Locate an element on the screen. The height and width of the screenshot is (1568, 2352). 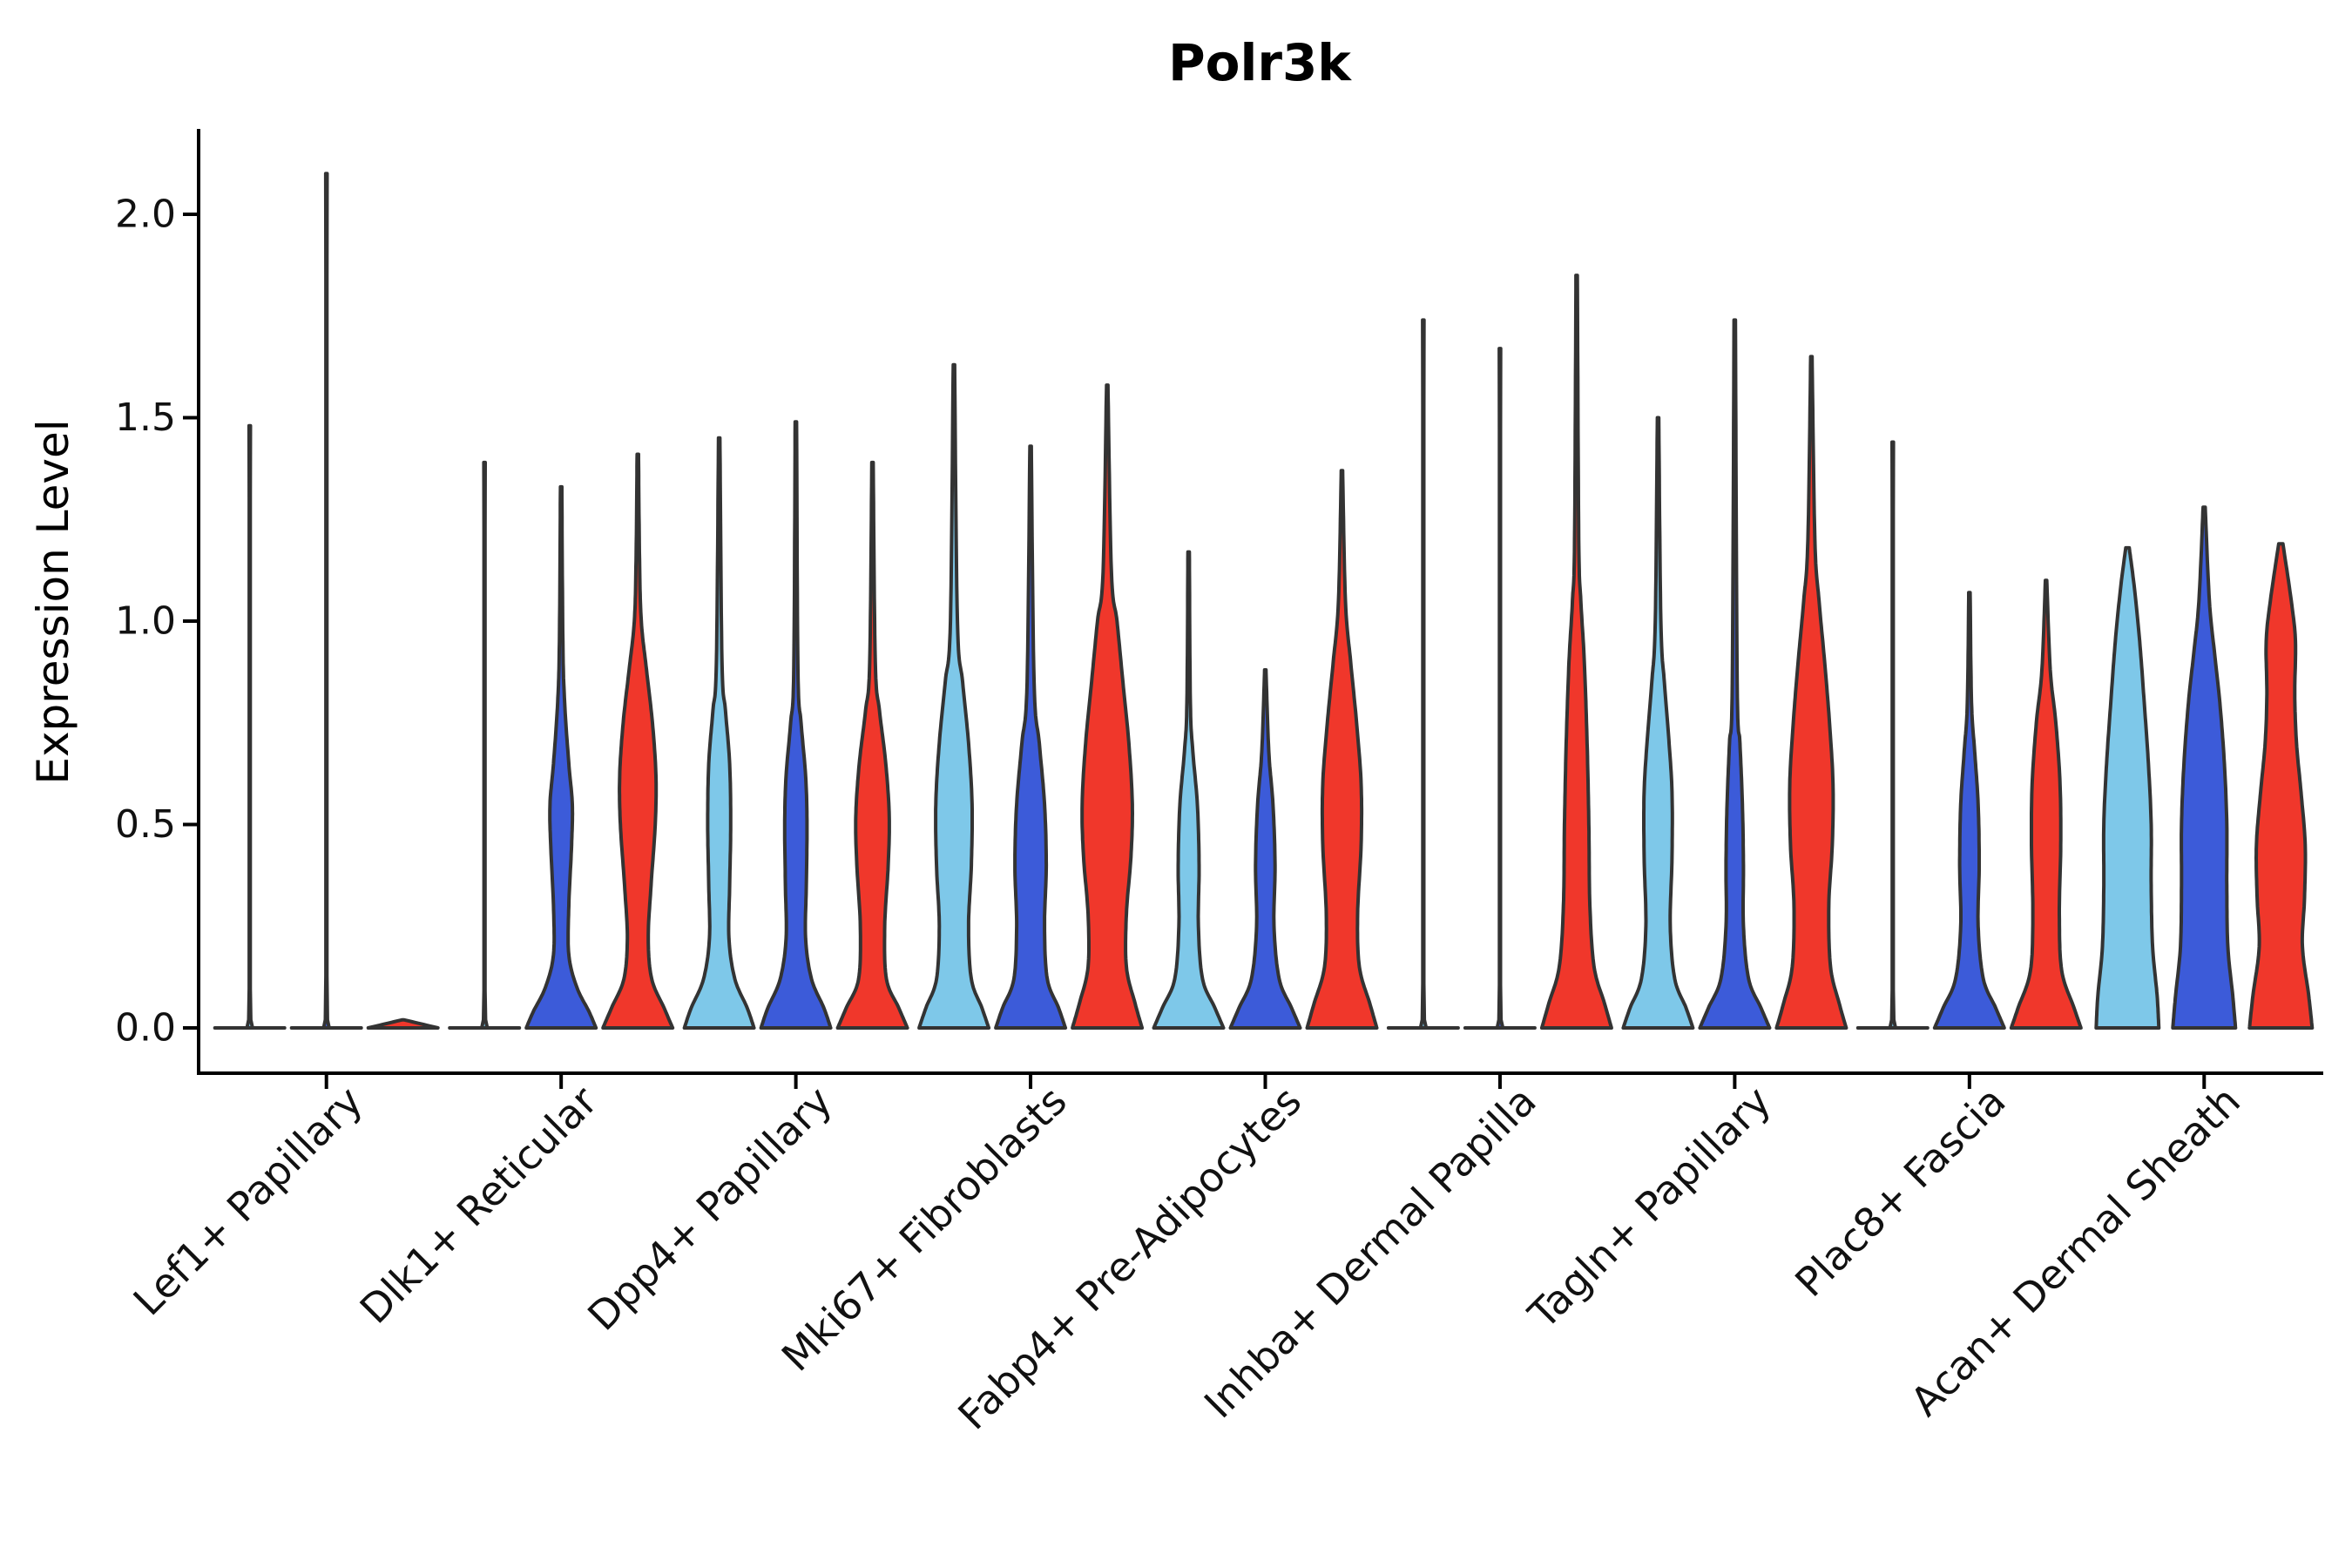
x-tick-label: Dlk1+ Reticular is located at coordinates (479, 1205).